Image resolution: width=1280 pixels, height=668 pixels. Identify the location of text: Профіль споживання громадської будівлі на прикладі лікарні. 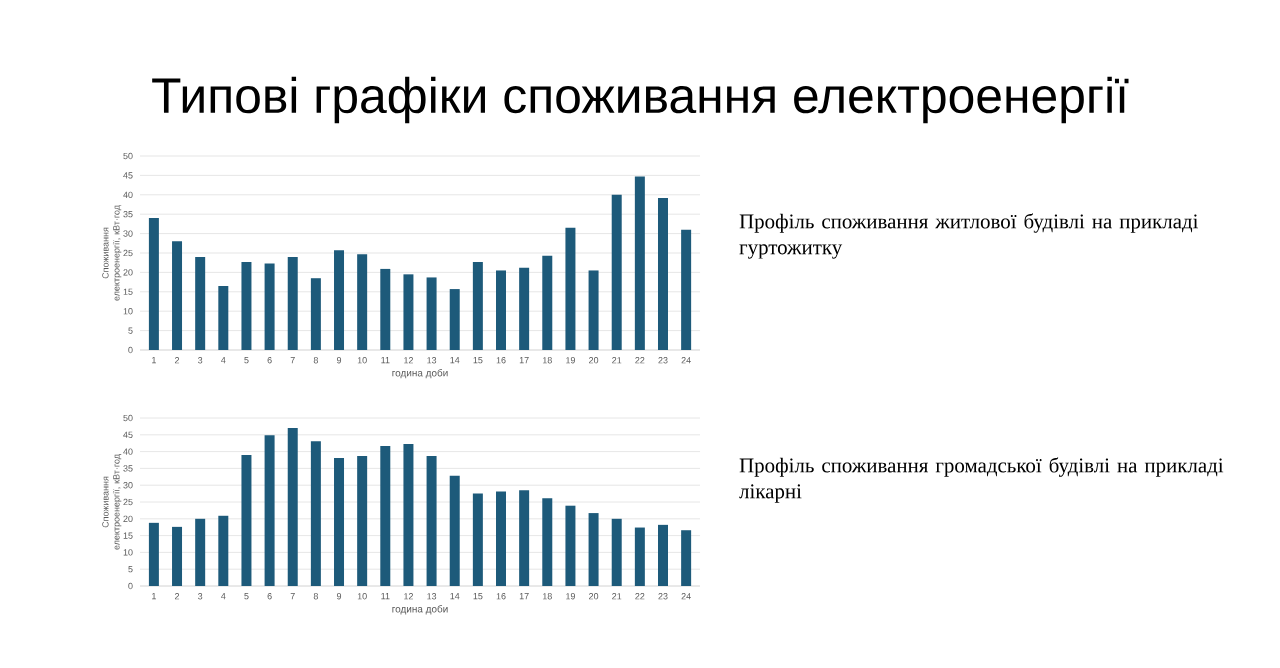
(981, 480).